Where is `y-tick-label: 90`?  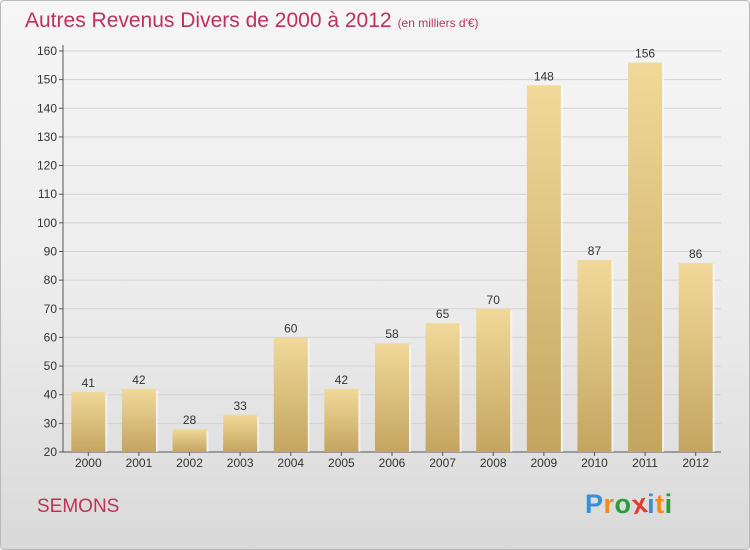
y-tick-label: 90 is located at coordinates (51, 252).